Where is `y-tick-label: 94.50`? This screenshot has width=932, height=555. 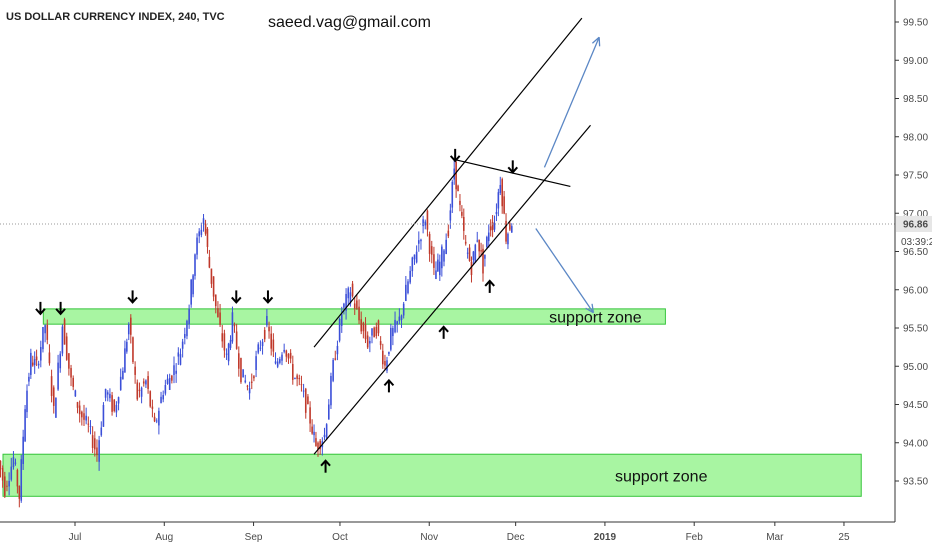
y-tick-label: 94.50 is located at coordinates (915, 405).